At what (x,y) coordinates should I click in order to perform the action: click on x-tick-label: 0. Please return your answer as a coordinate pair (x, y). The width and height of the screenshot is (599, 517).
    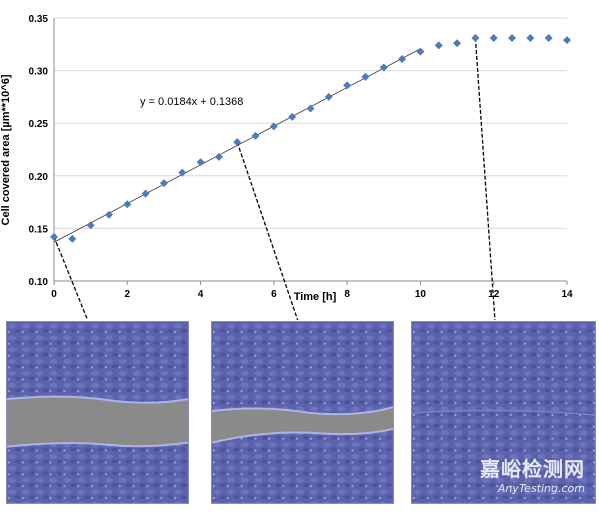
    Looking at the image, I should click on (54, 294).